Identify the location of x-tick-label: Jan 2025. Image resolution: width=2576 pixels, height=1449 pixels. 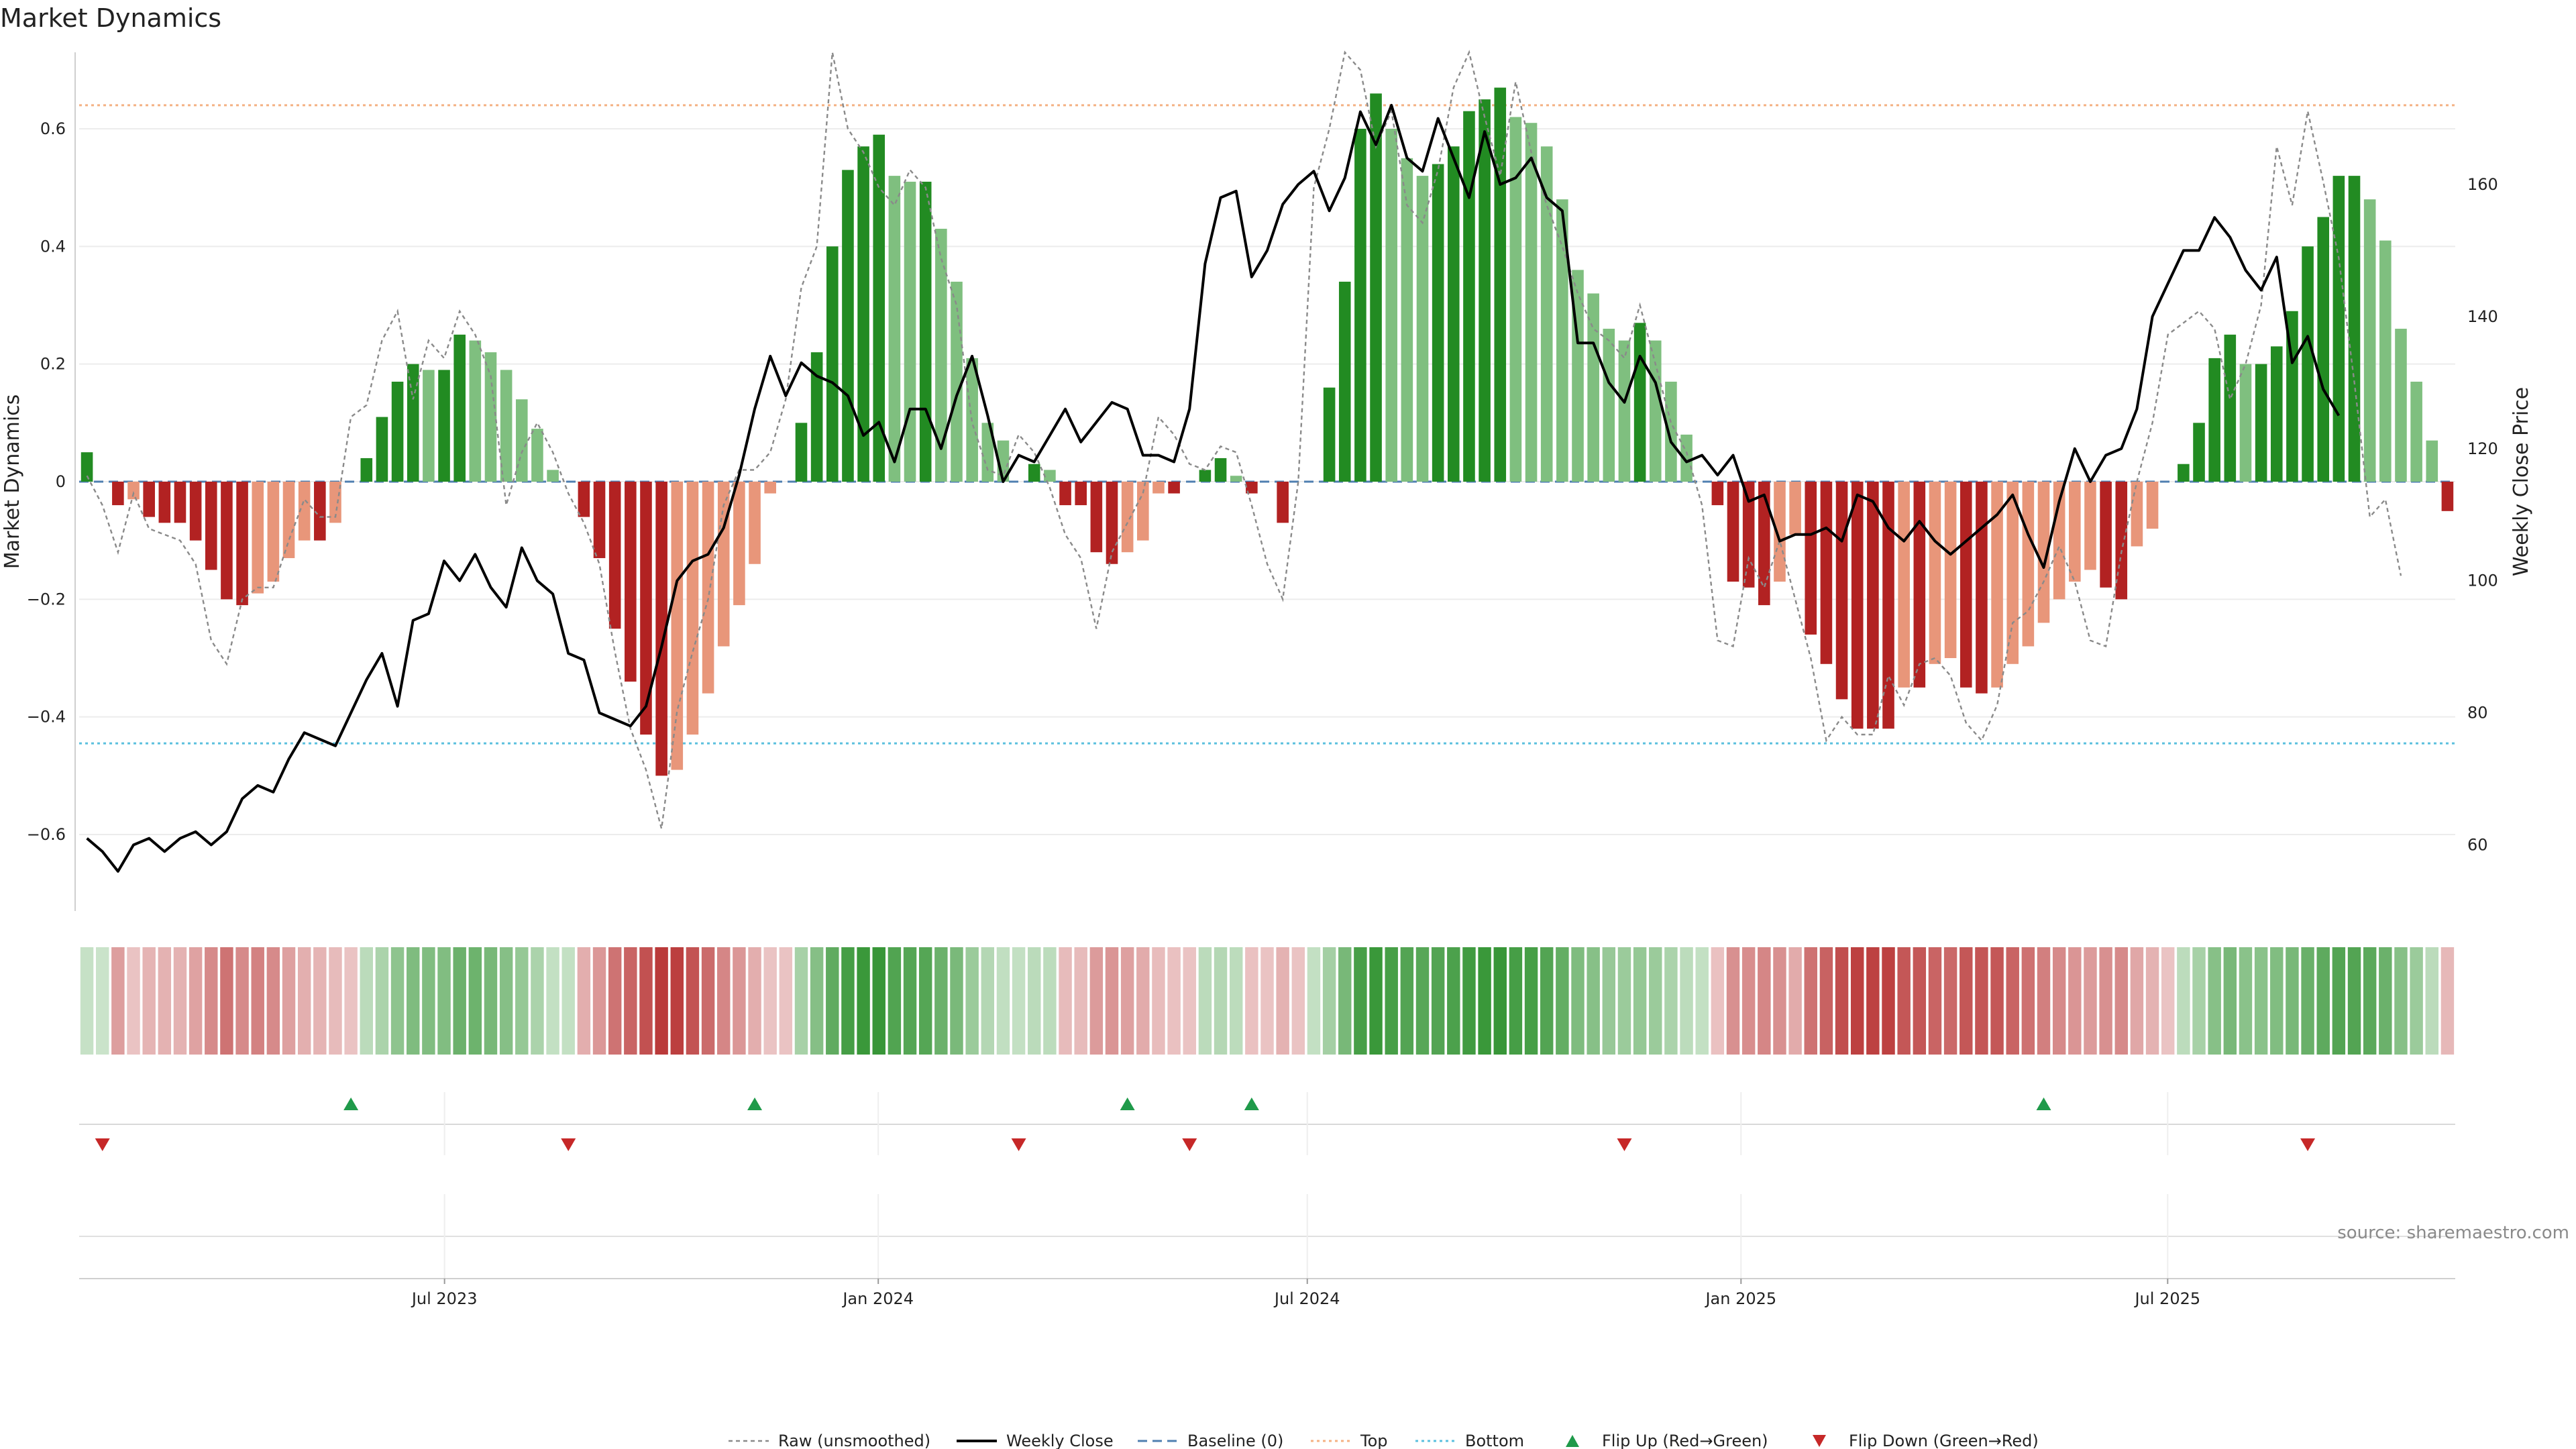
(1740, 1298).